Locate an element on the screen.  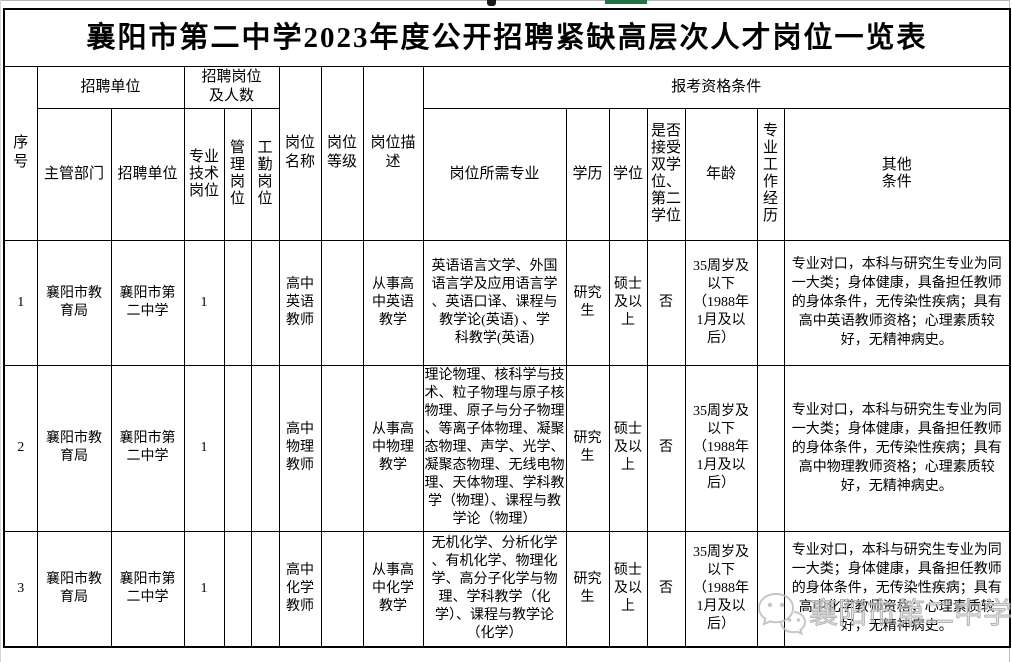
cell-post-name: 高中 英语 教师 is located at coordinates (300, 302).